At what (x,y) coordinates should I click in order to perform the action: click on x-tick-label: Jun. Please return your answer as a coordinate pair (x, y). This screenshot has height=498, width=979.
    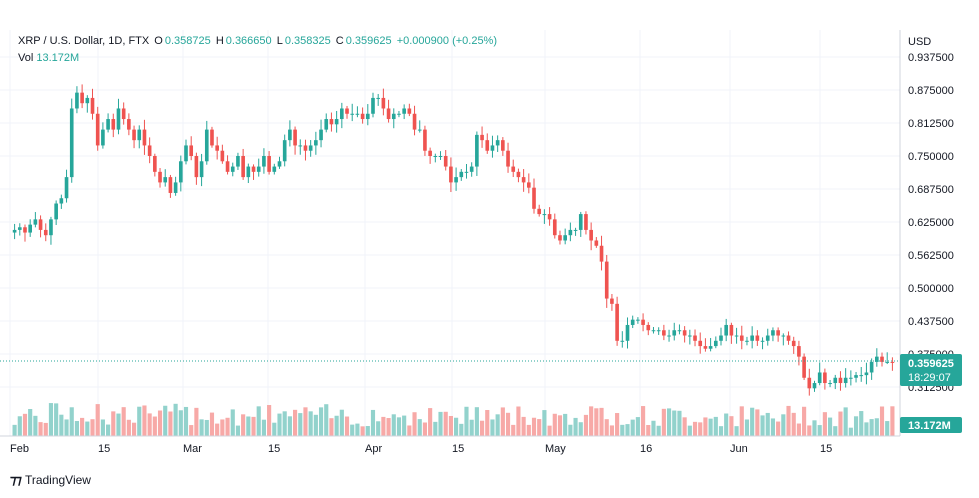
    Looking at the image, I should click on (739, 449).